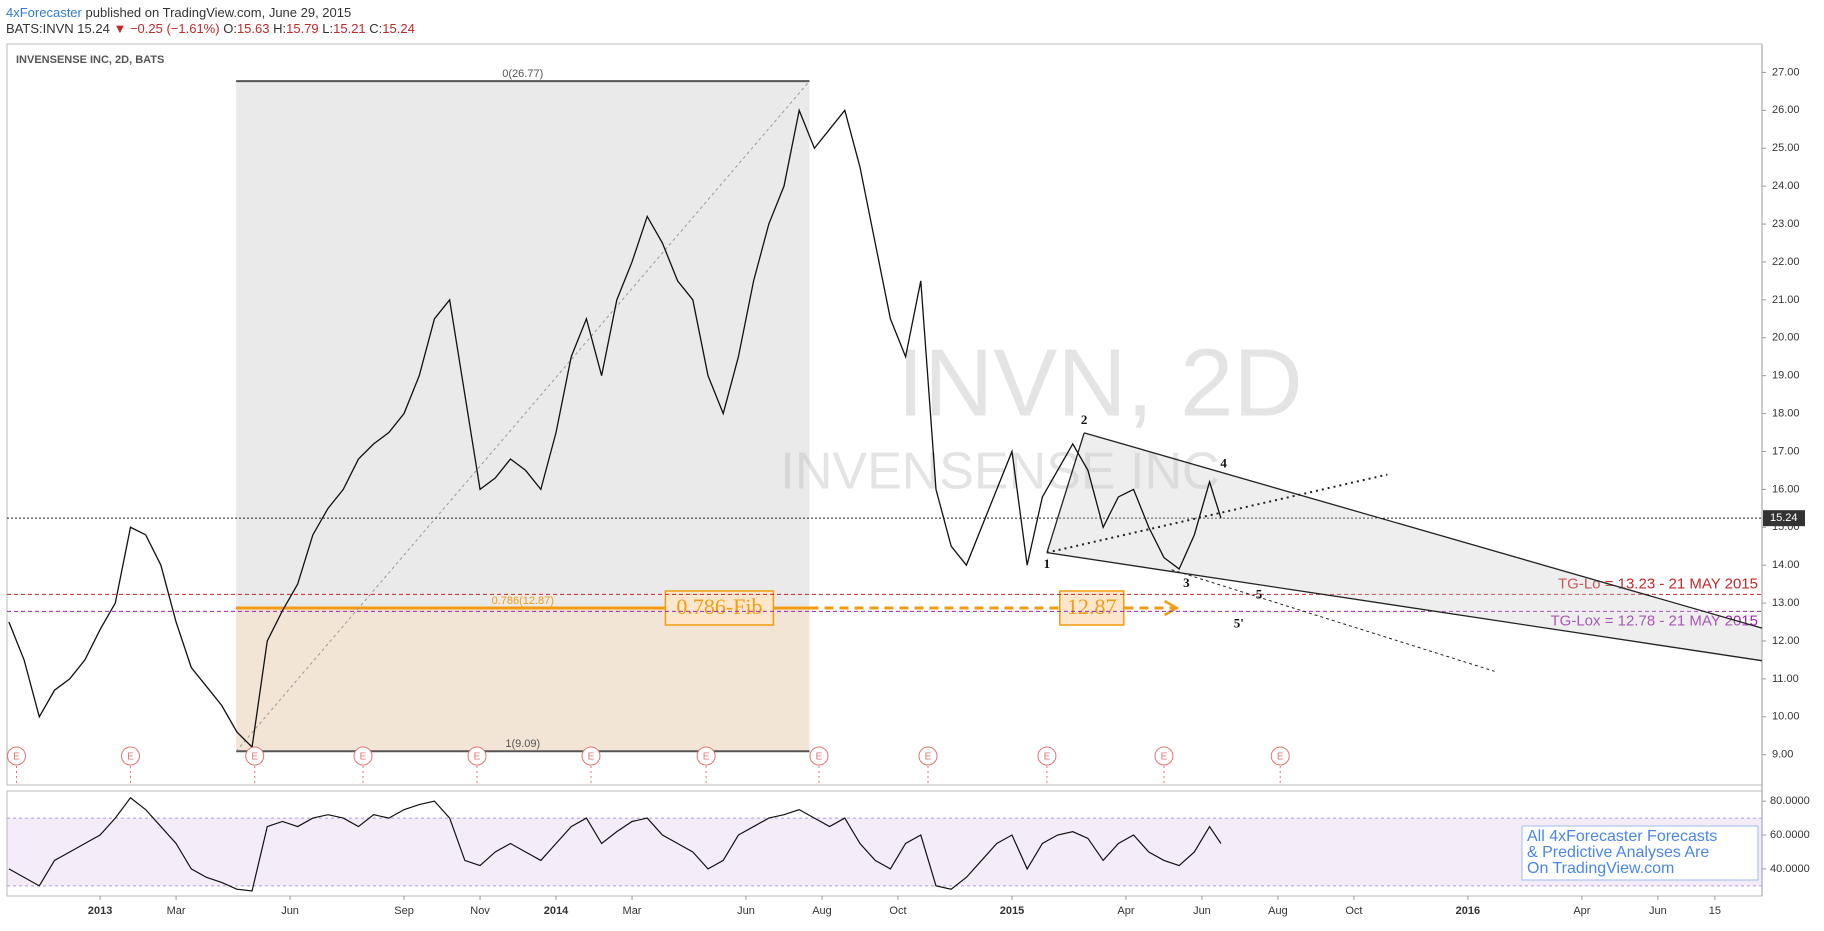  I want to click on fib-callout-box, so click(719, 608).